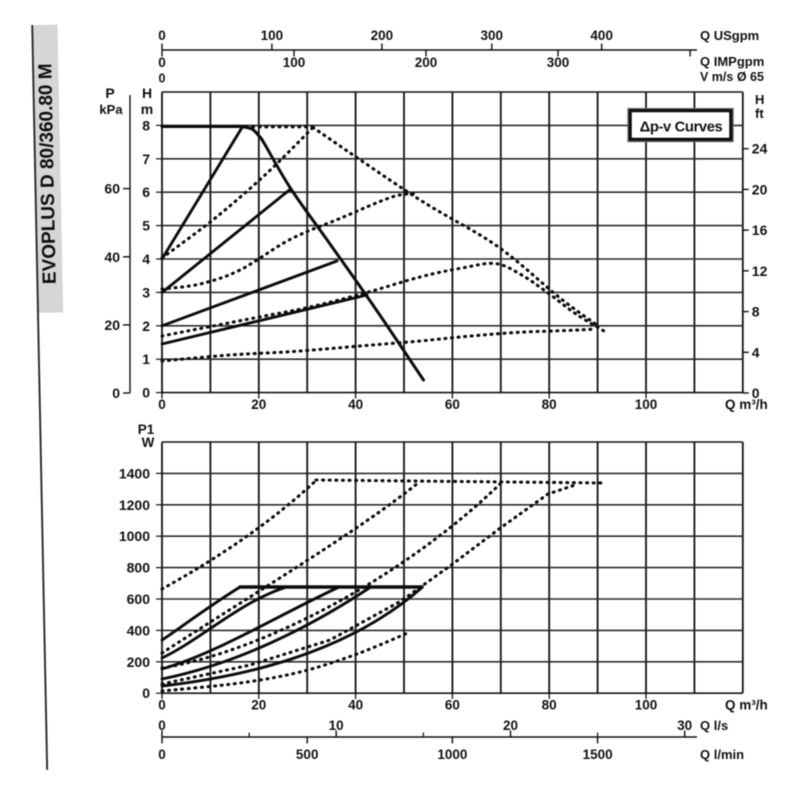  I want to click on svg-text: kPa, so click(111, 109).